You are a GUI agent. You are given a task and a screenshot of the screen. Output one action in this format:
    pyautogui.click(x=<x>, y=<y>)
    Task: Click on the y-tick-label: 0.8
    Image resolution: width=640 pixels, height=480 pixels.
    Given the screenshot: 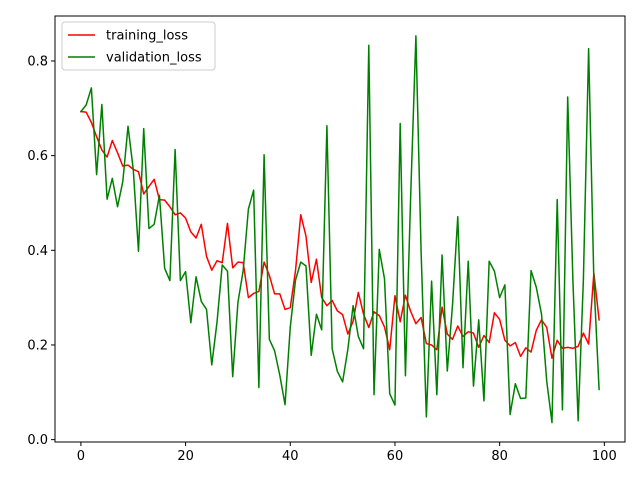 What is the action you would take?
    pyautogui.click(x=37, y=61)
    